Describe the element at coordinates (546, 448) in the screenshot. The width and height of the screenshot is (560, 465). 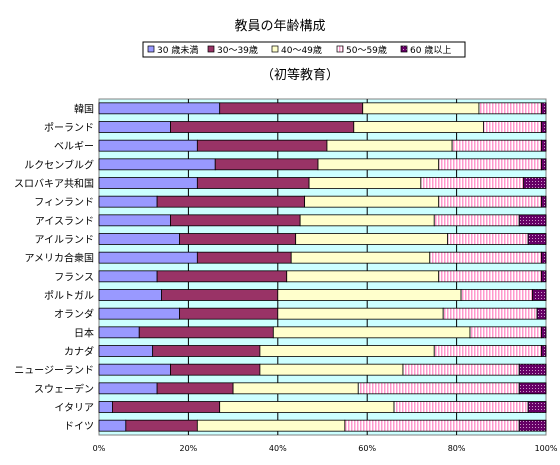
I see `x-tick-label: 100%` at that location.